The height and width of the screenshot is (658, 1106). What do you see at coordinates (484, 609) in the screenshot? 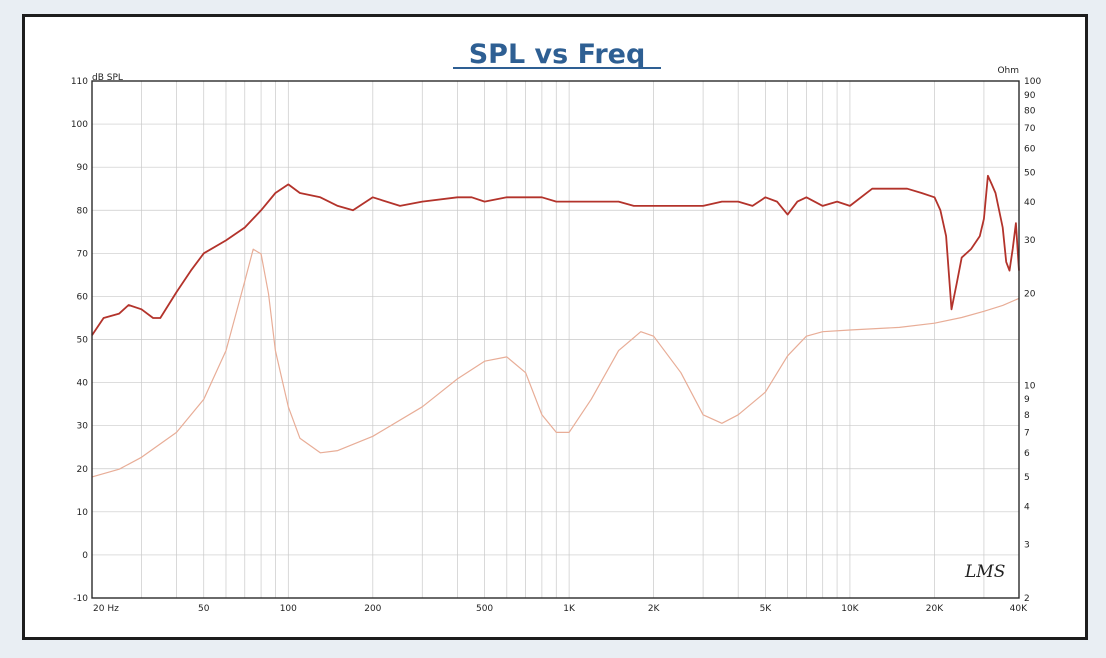
I see `x-tick-label: 500` at bounding box center [484, 609].